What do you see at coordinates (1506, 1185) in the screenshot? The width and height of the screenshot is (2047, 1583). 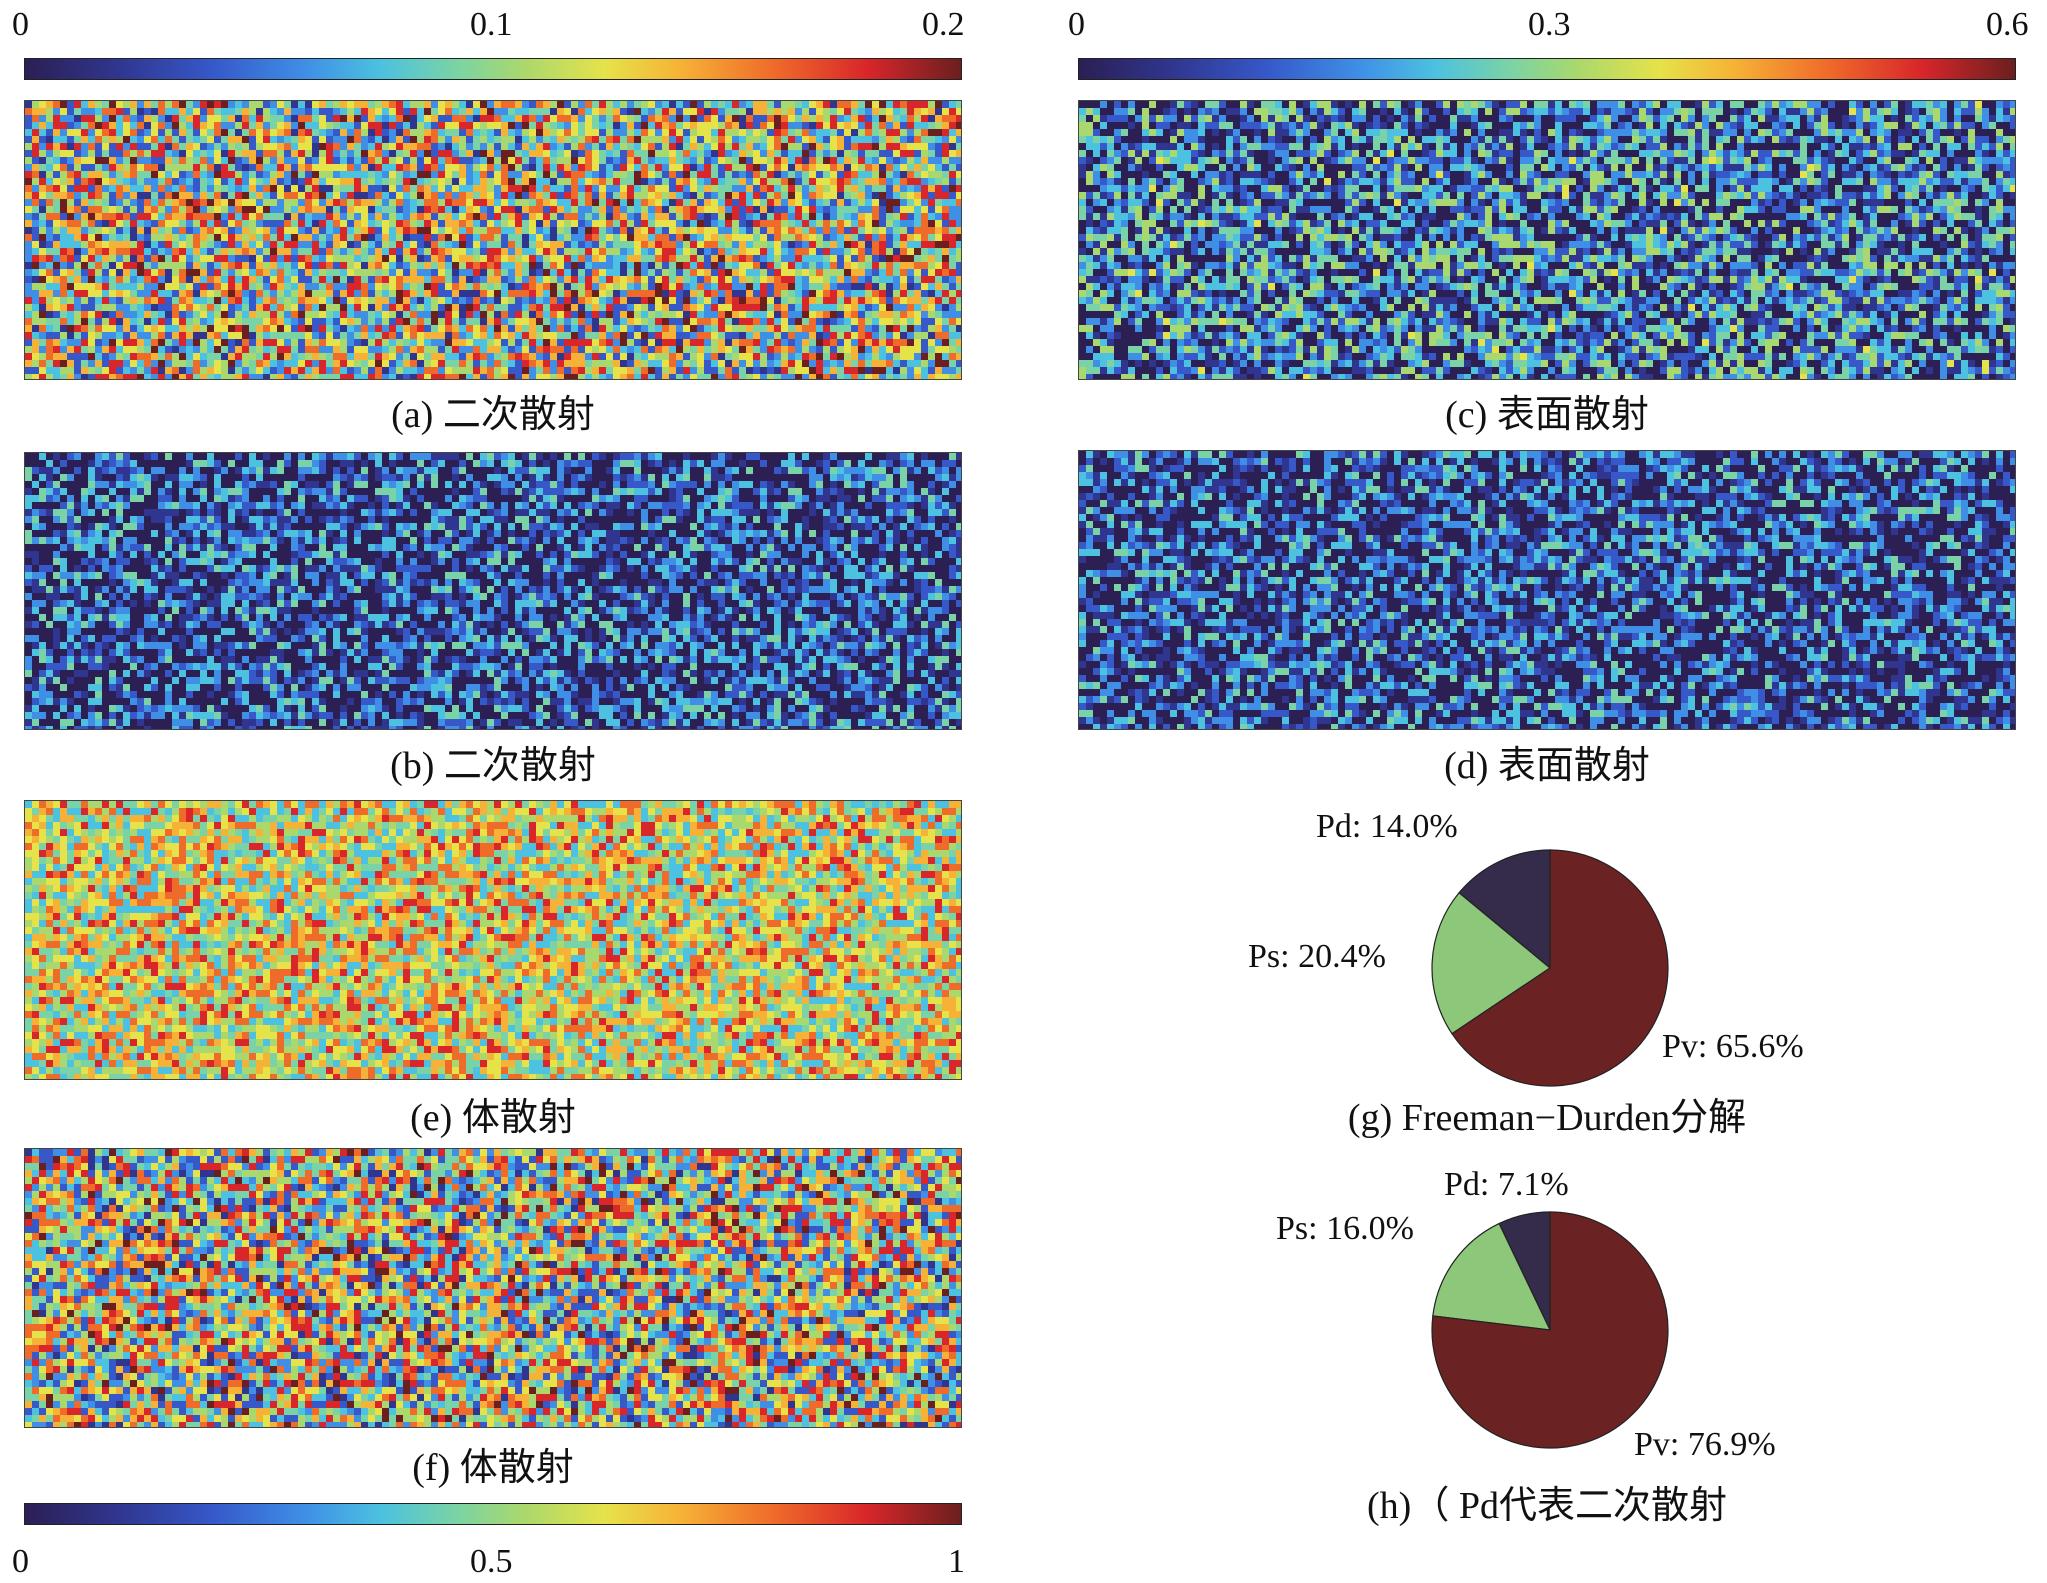 I see `pie-h-label-pd: Pd: 7.1%` at bounding box center [1506, 1185].